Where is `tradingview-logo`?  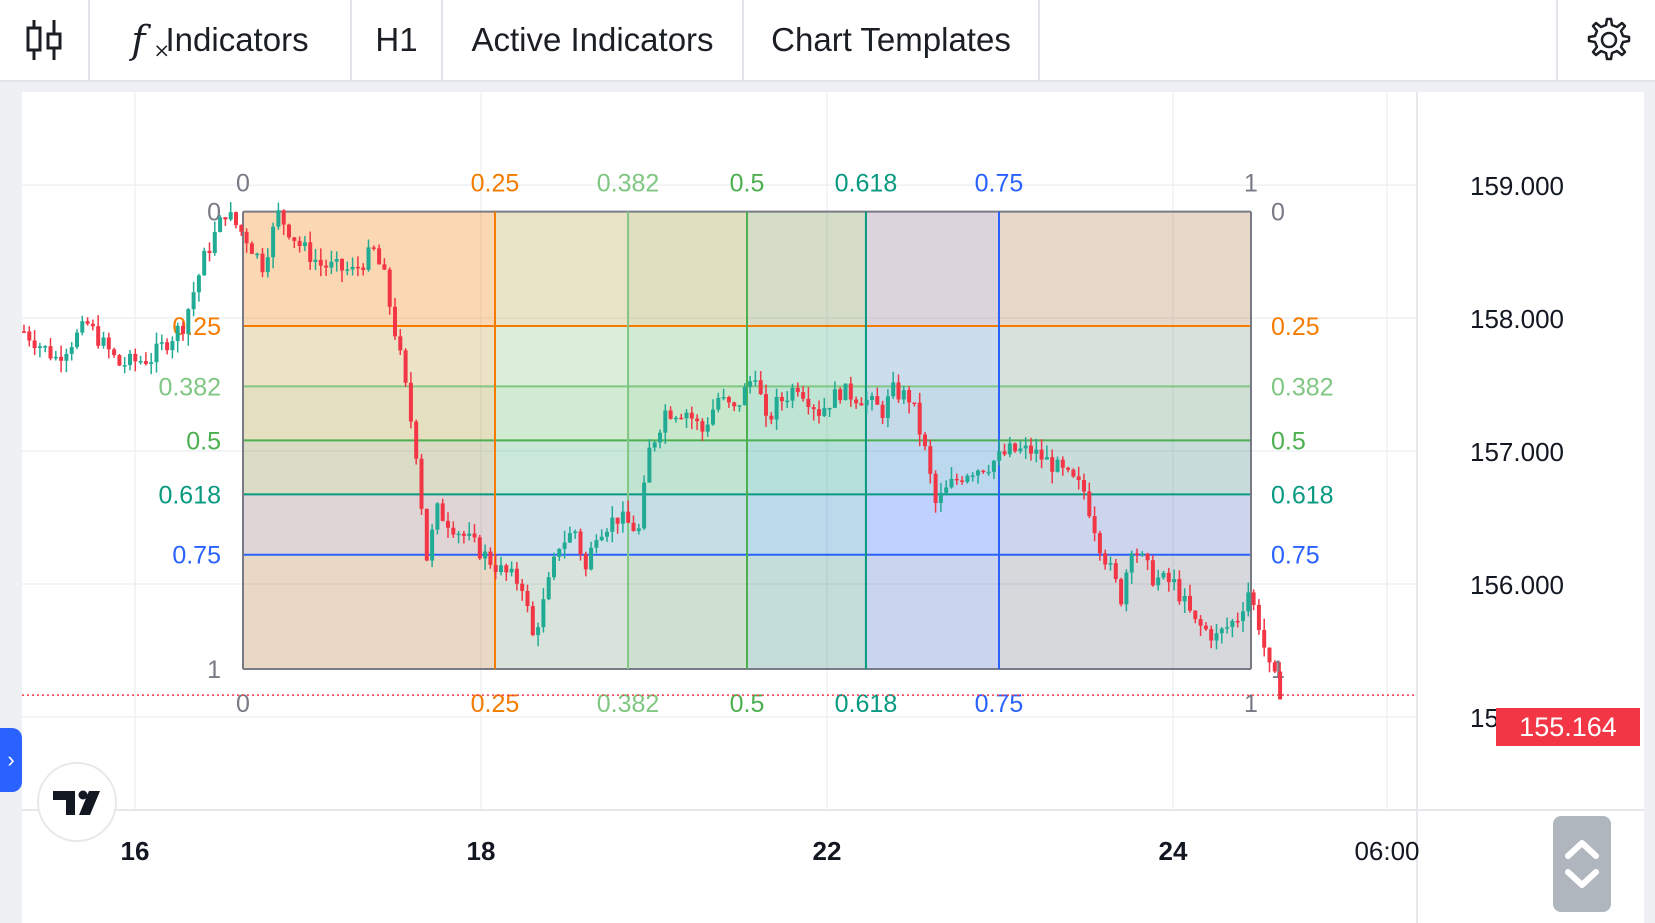 tradingview-logo is located at coordinates (77, 802).